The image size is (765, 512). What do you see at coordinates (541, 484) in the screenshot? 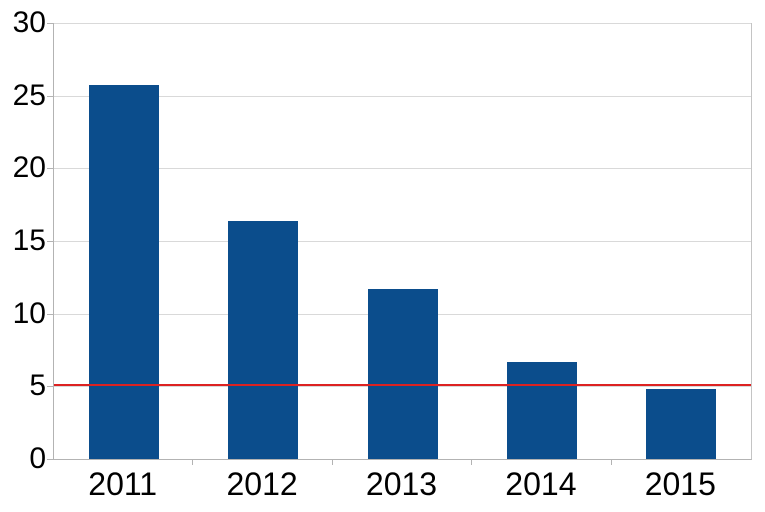
I see `x-axis-label: 2014` at bounding box center [541, 484].